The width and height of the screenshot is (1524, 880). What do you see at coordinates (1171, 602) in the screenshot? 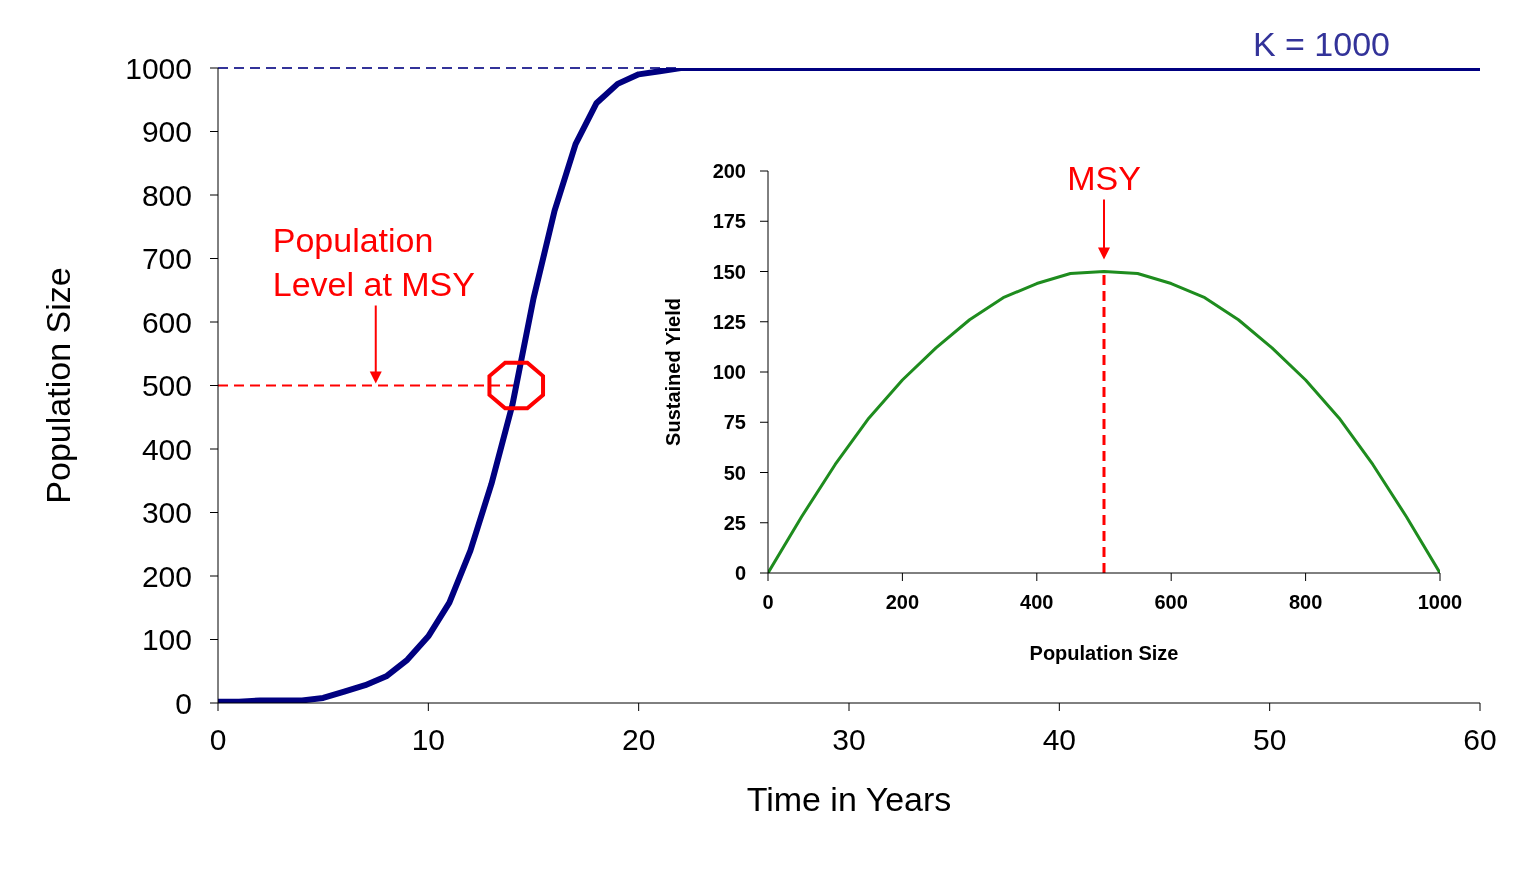
I see `x-tick-label: 600` at bounding box center [1171, 602].